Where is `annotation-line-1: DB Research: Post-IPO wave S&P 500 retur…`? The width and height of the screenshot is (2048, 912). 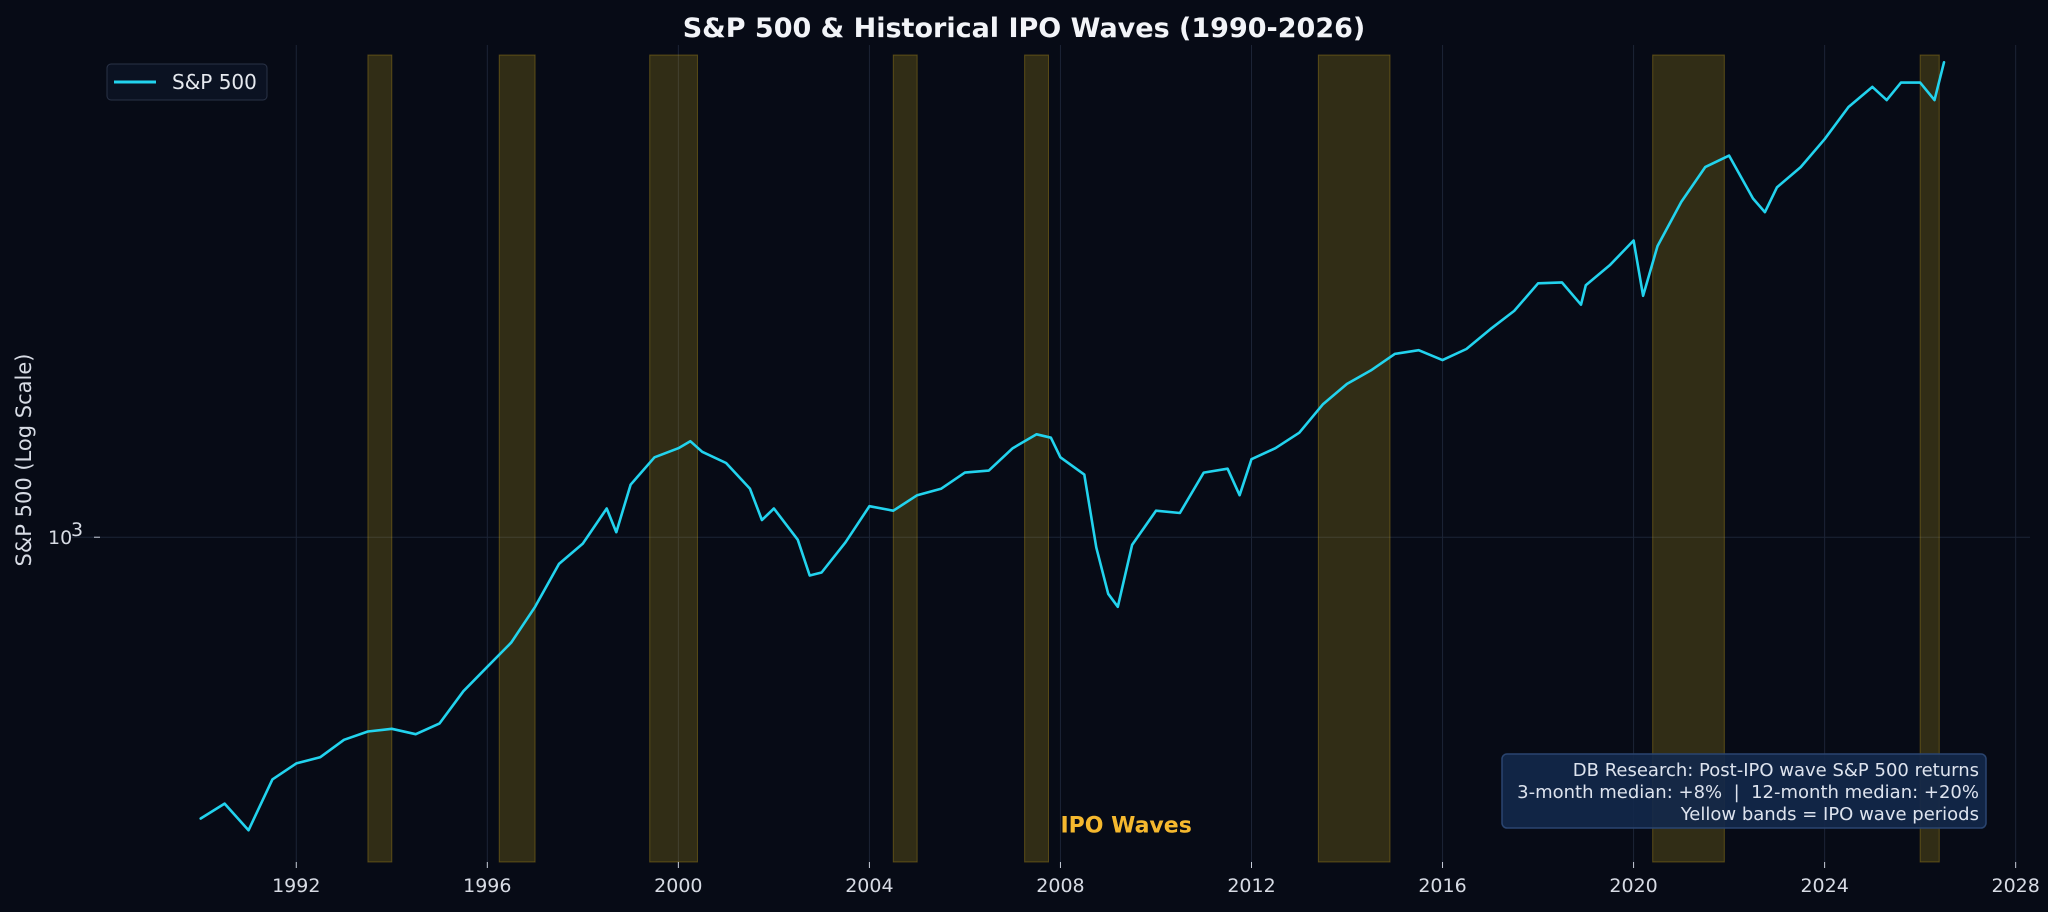 annotation-line-1: DB Research: Post-IPO wave S&P 500 retur… is located at coordinates (1776, 770).